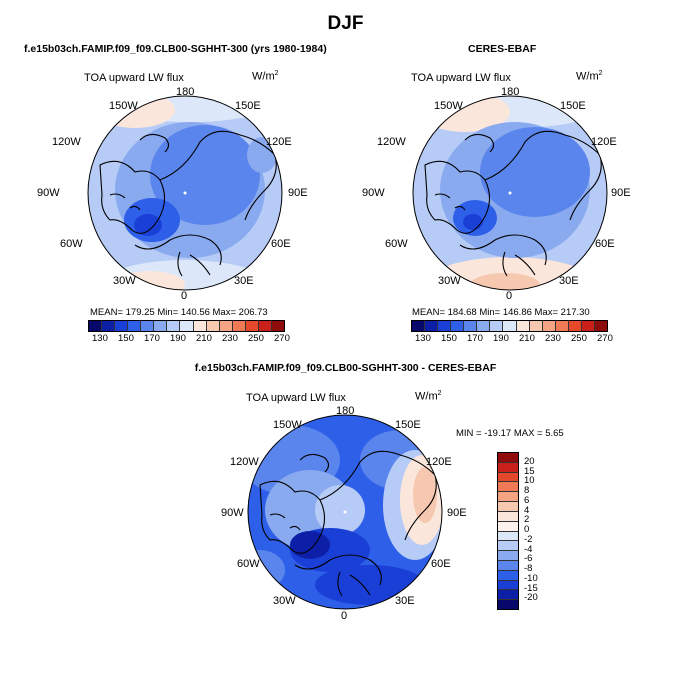 The height and width of the screenshot is (691, 691). What do you see at coordinates (621, 193) in the screenshot?
I see `panel-obs-lon-90e: 90E` at bounding box center [621, 193].